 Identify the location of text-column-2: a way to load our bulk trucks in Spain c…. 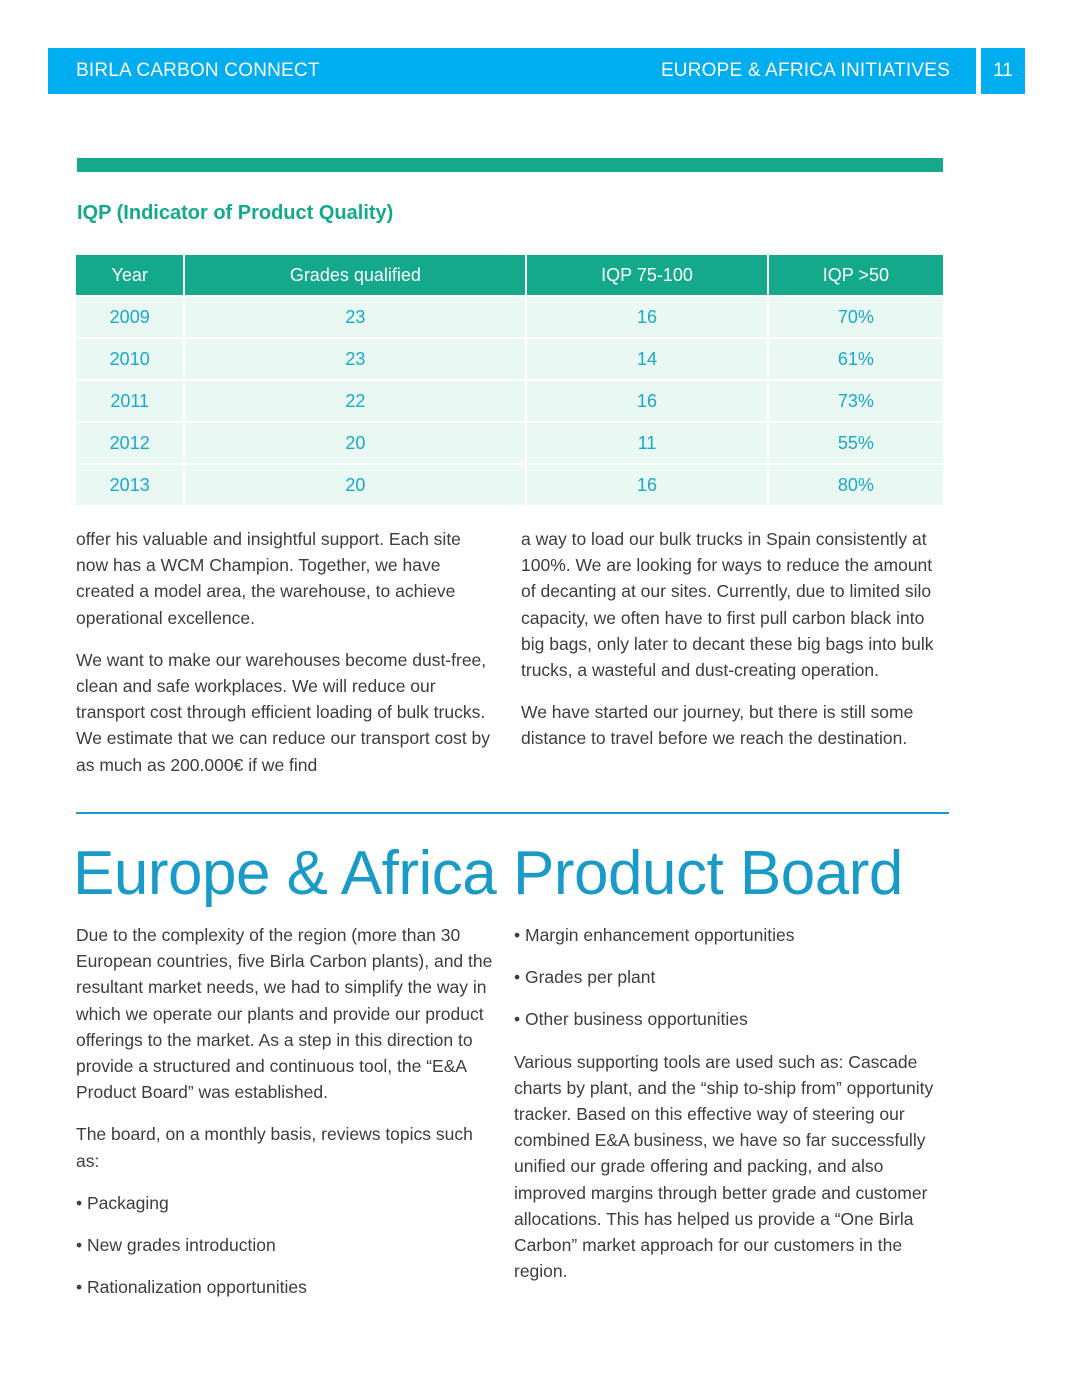
(736, 647).